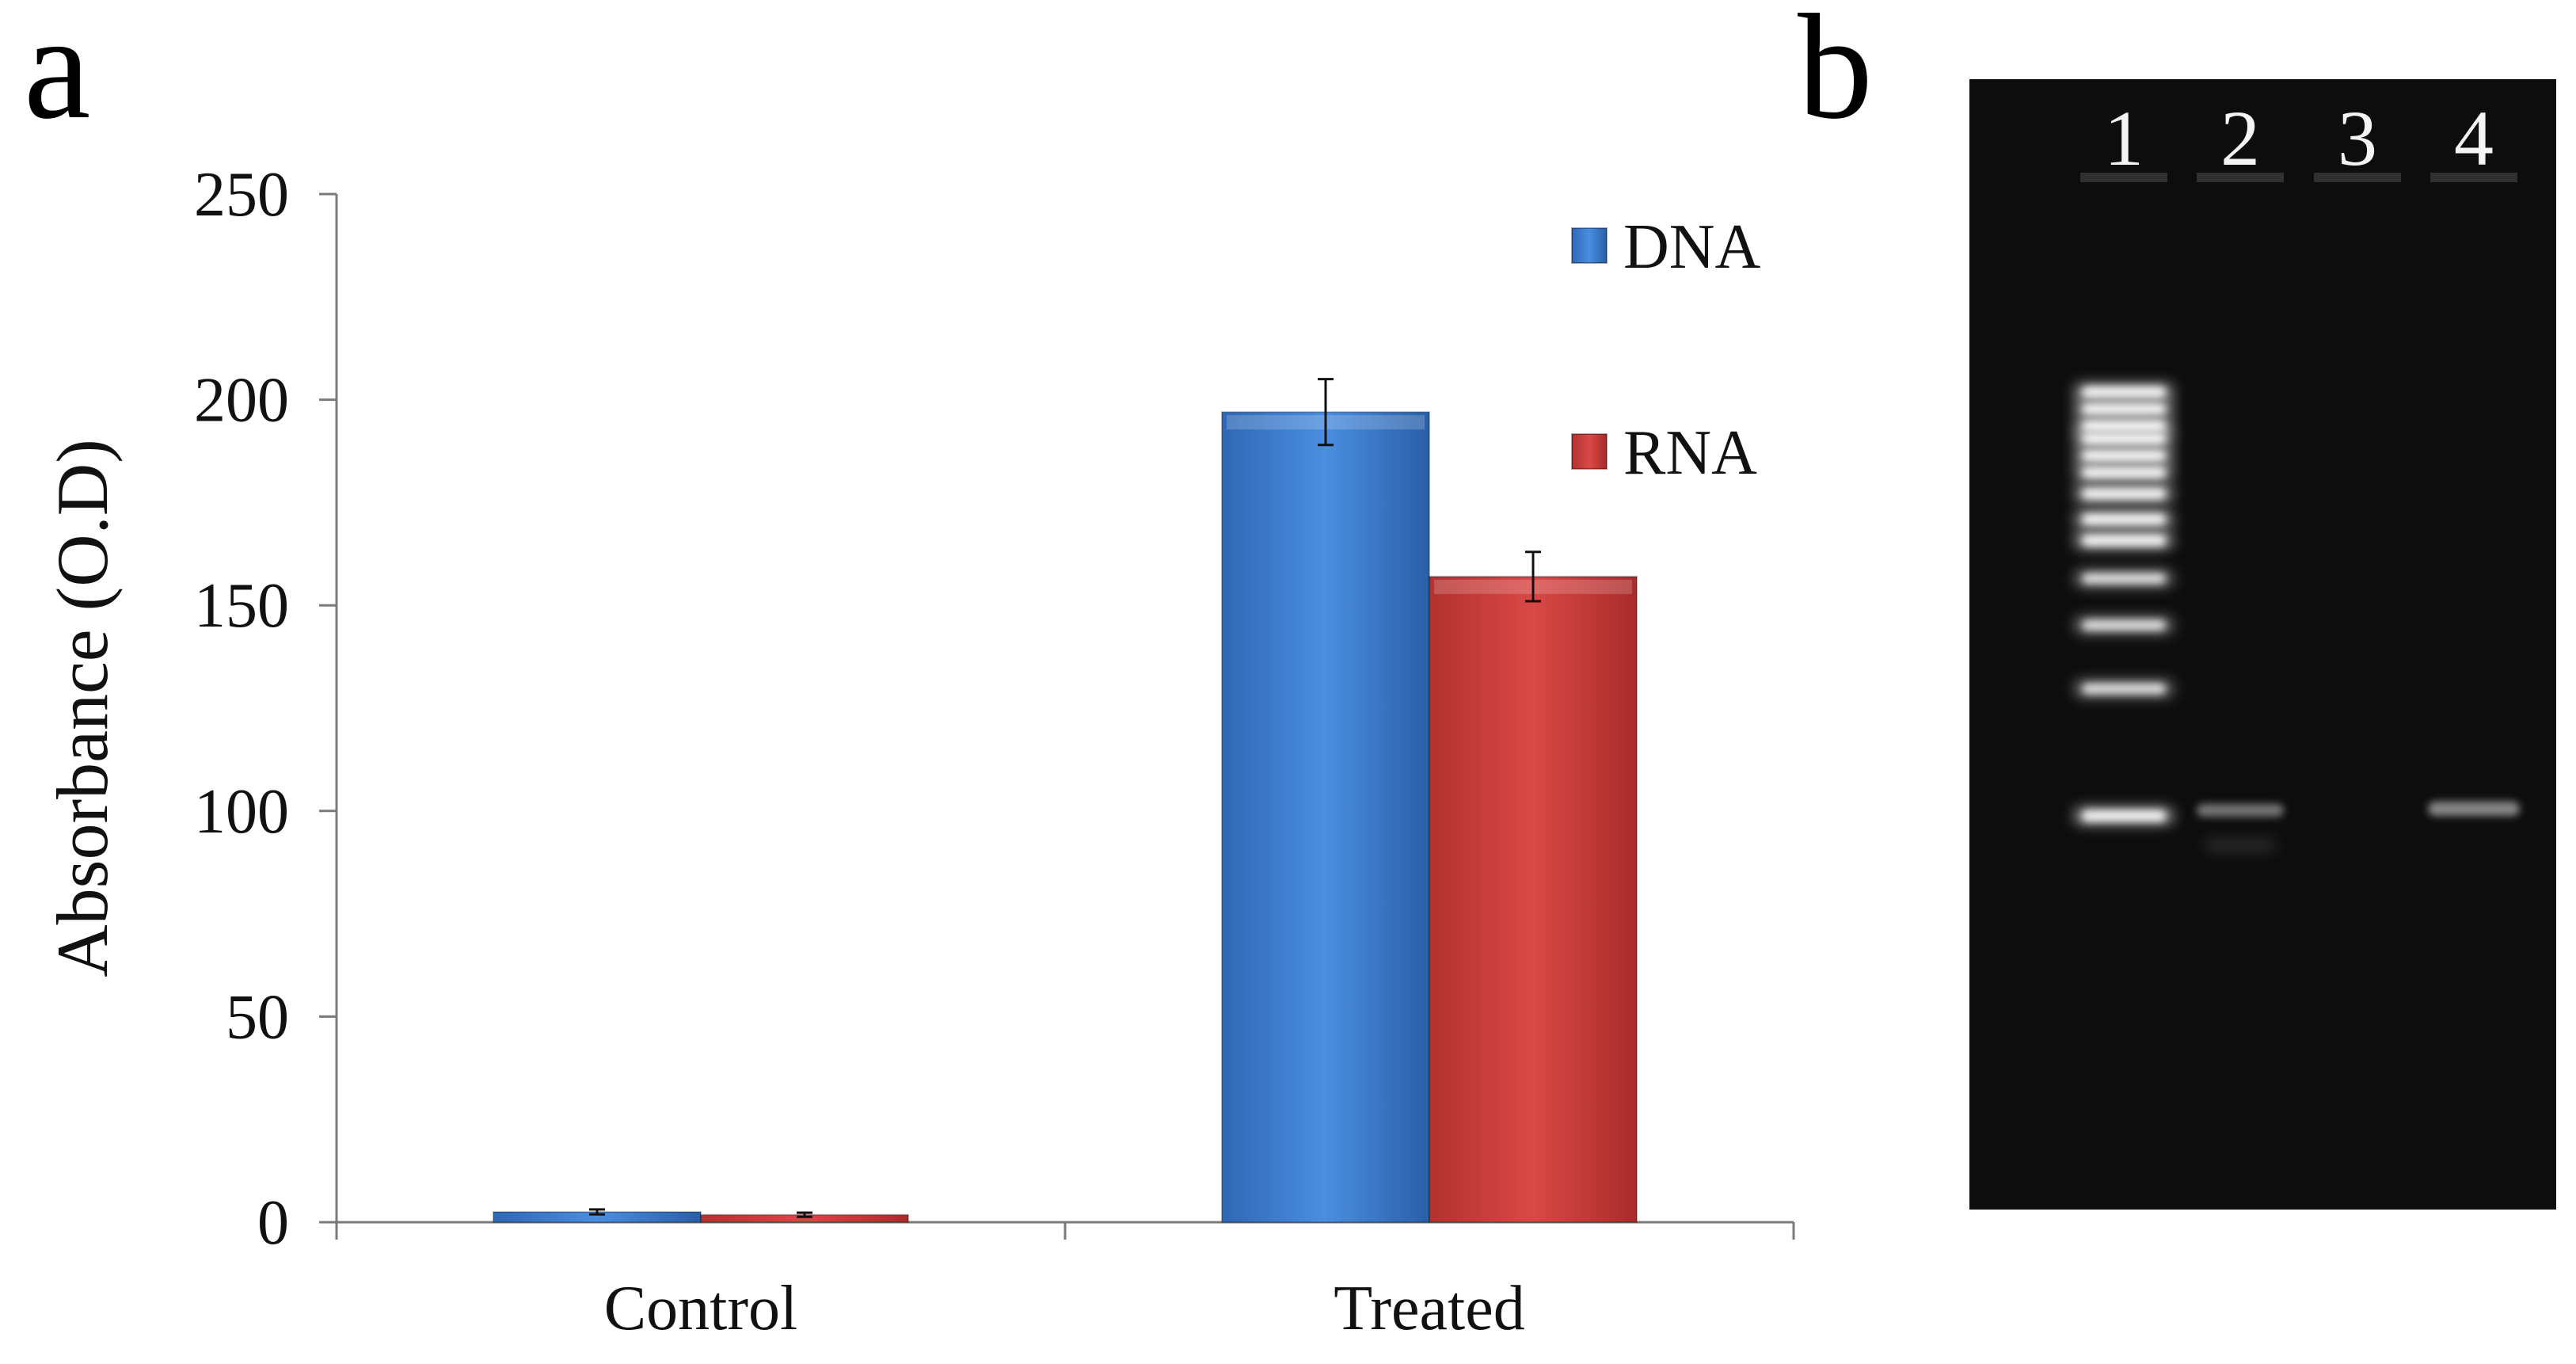 This screenshot has height=1364, width=2576. I want to click on bar-dna-treated, so click(1325, 817).